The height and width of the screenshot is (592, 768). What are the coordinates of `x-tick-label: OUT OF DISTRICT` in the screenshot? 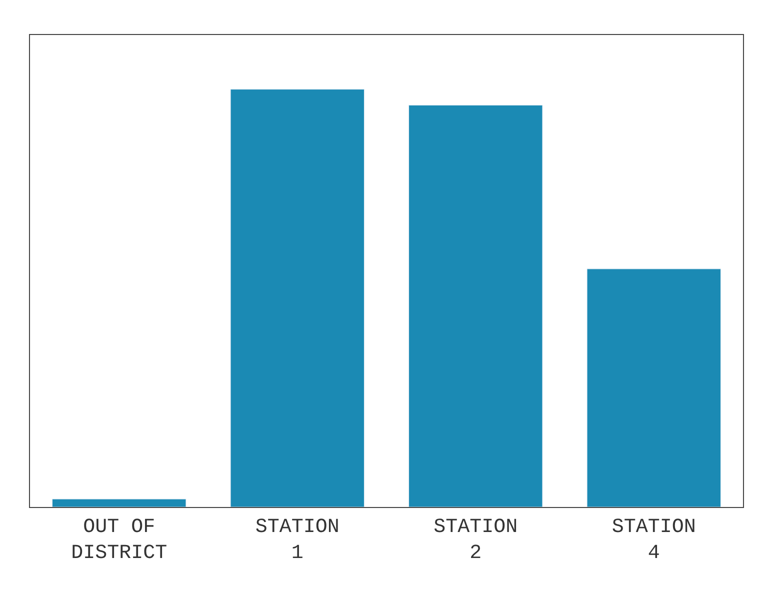 It's located at (119, 540).